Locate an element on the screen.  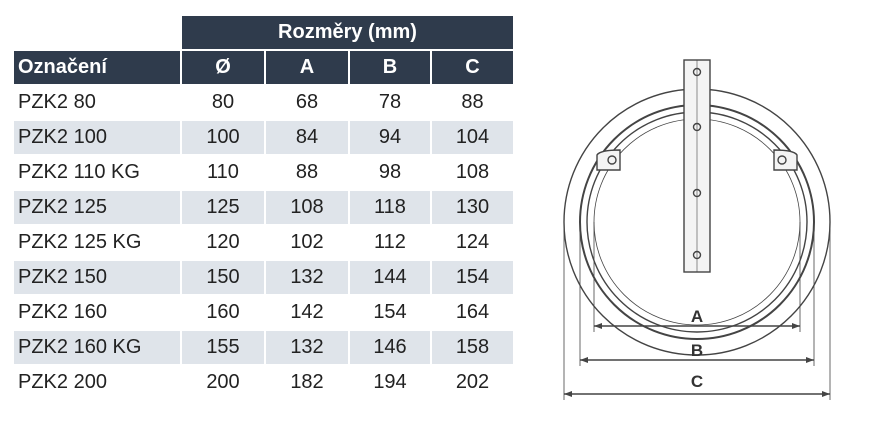
row-name: PZK2 200 is located at coordinates (62, 382).